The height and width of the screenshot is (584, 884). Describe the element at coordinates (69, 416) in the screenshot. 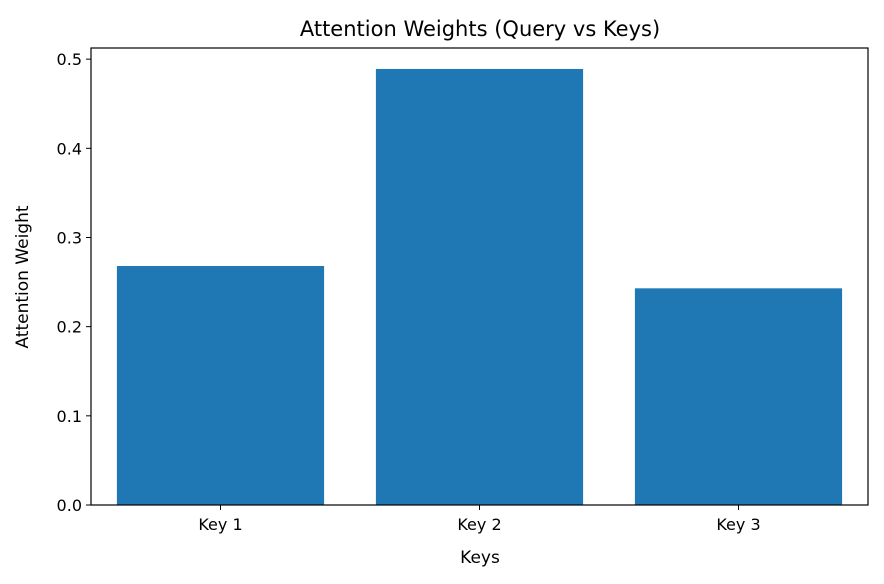

I see `y-tick-label: 0.1` at that location.